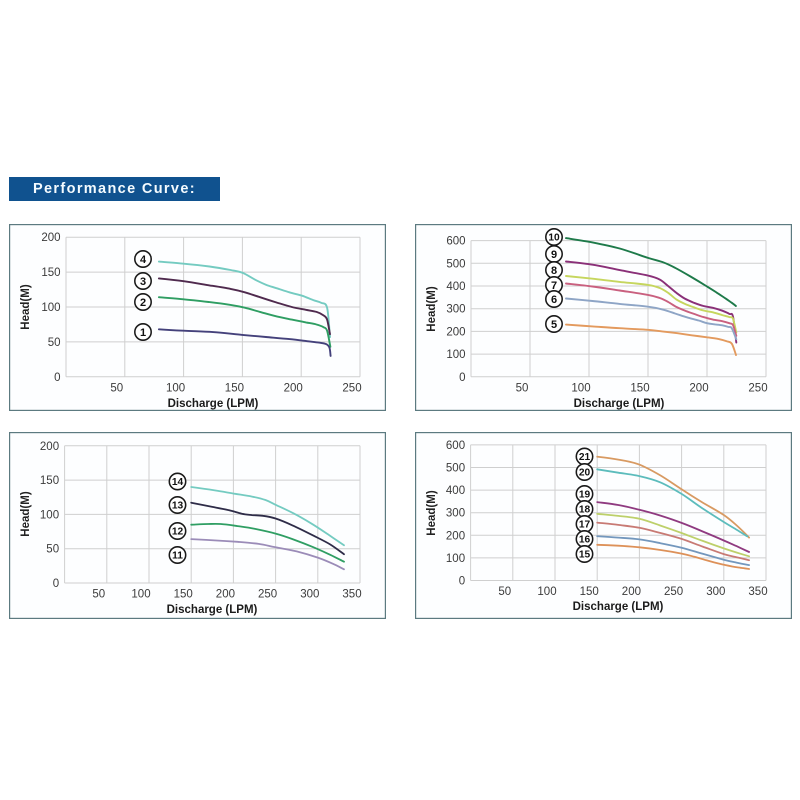  Describe the element at coordinates (178, 505) in the screenshot. I see `svg-text: 13` at that location.